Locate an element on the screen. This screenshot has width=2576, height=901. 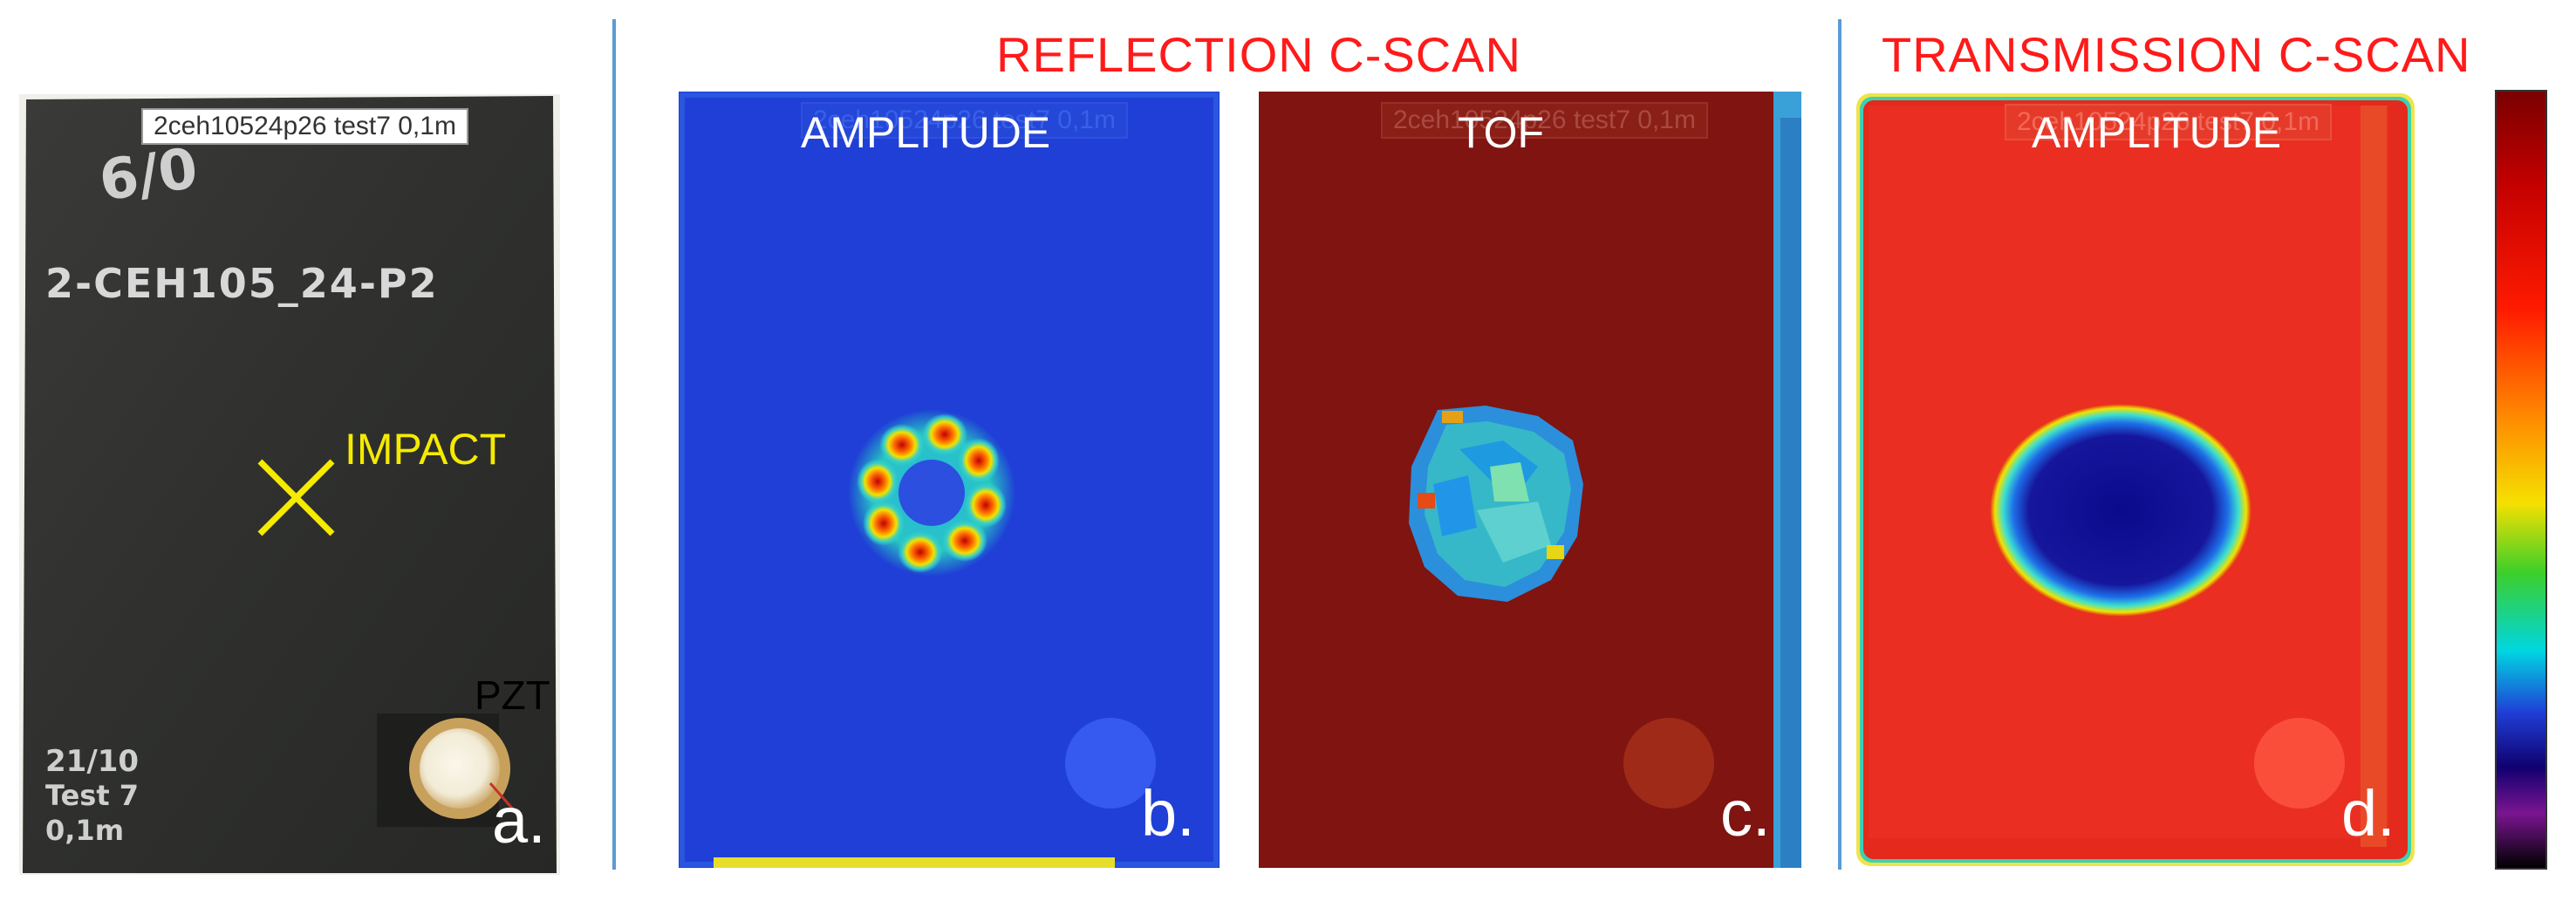
section-divider-right is located at coordinates (1839, 444).